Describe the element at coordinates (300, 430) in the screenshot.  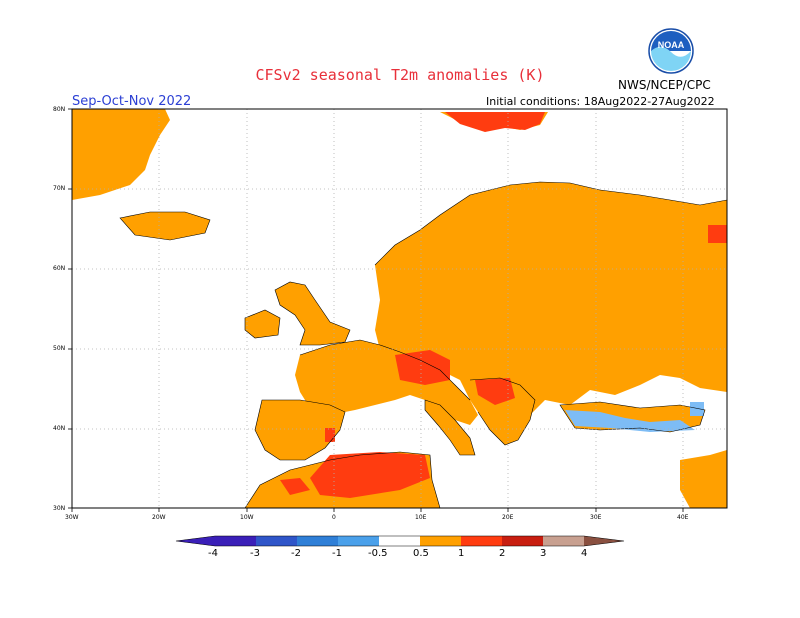
I see `iberia` at that location.